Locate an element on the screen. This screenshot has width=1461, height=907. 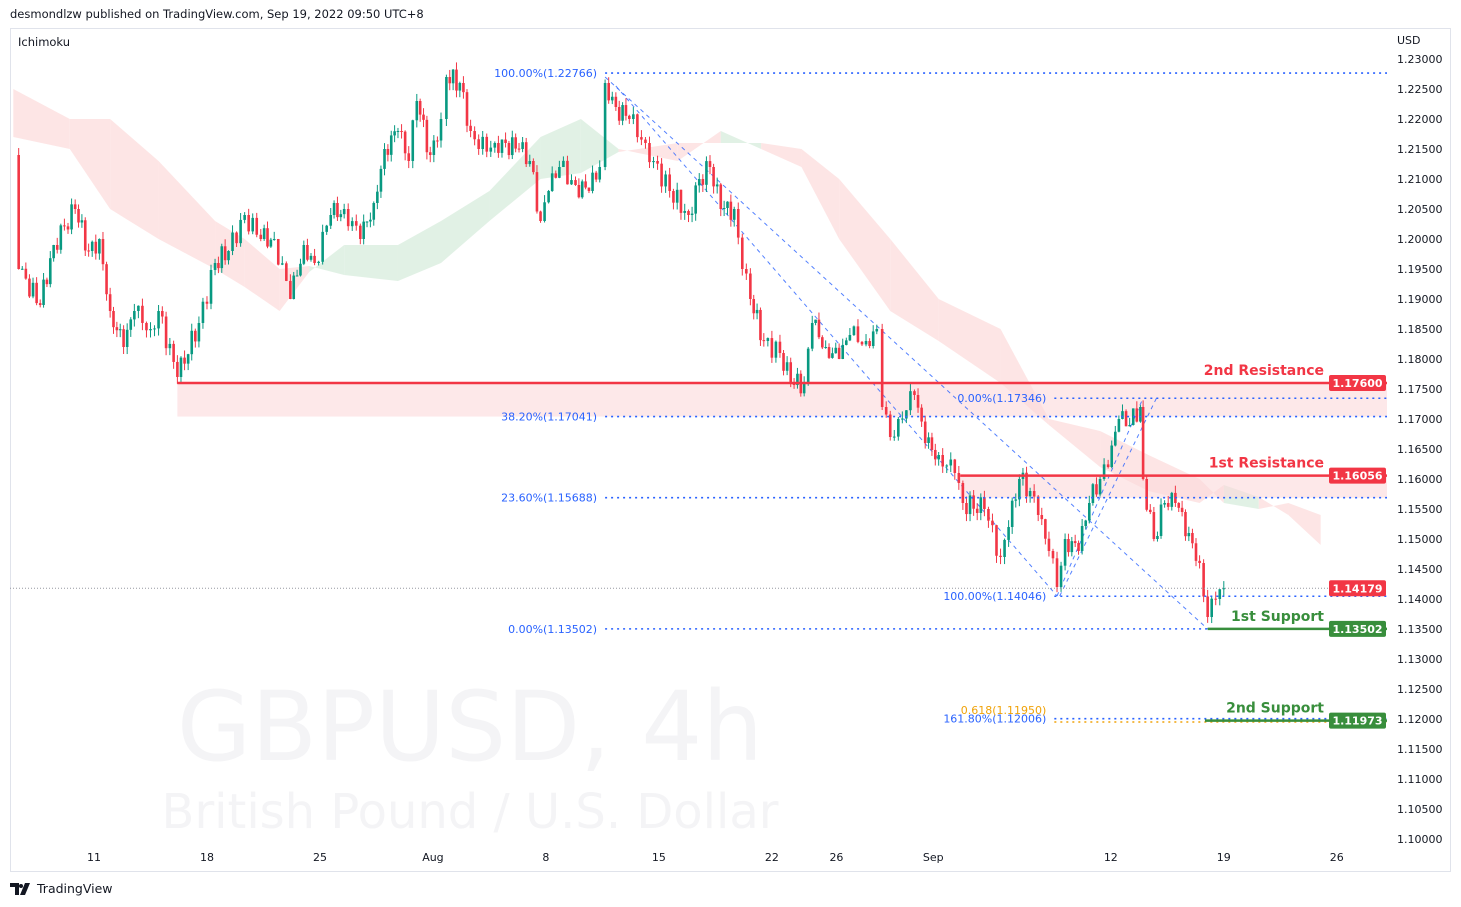
x-axis-tick: 15 is located at coordinates (659, 857).